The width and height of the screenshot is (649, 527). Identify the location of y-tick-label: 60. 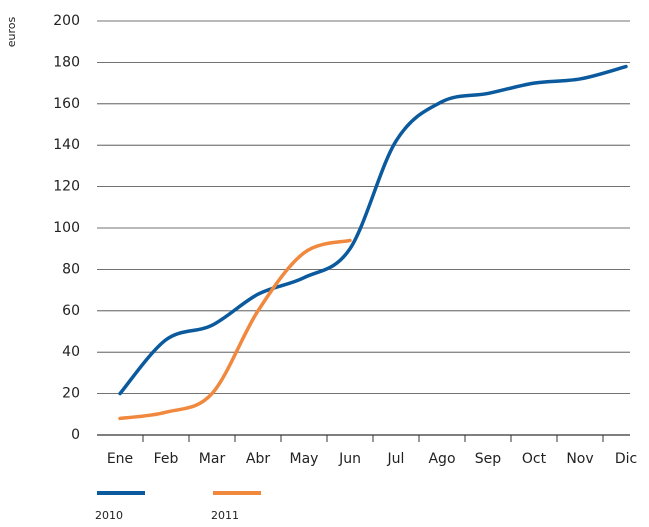
(71, 311).